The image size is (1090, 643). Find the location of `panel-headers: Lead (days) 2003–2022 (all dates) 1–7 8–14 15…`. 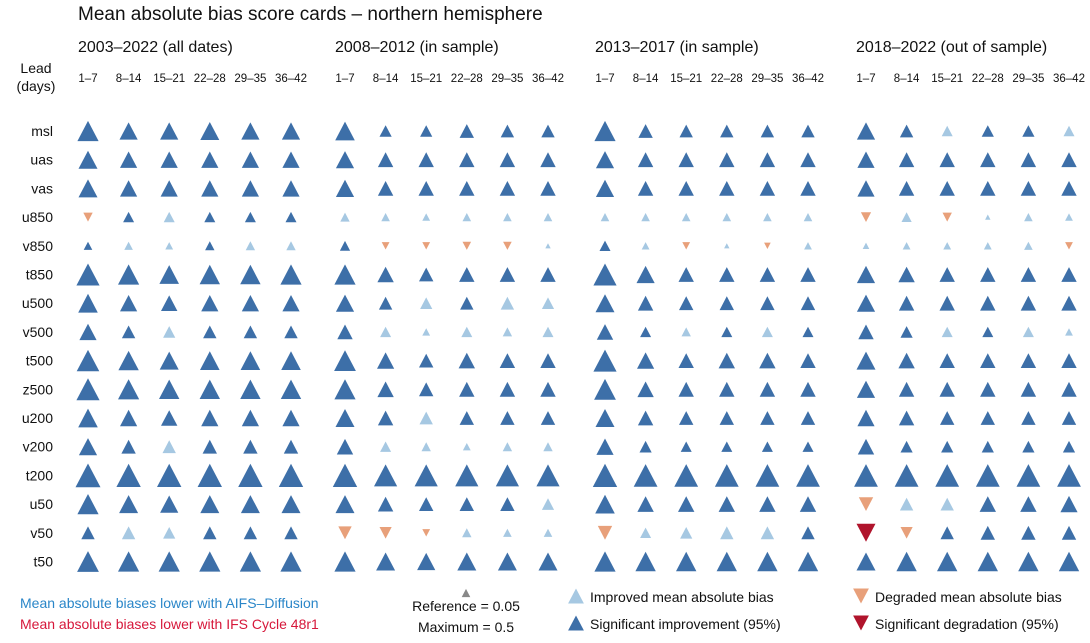

panel-headers: Lead (days) 2003–2022 (all dates) 1–7 8–14 15… is located at coordinates (551, 66).